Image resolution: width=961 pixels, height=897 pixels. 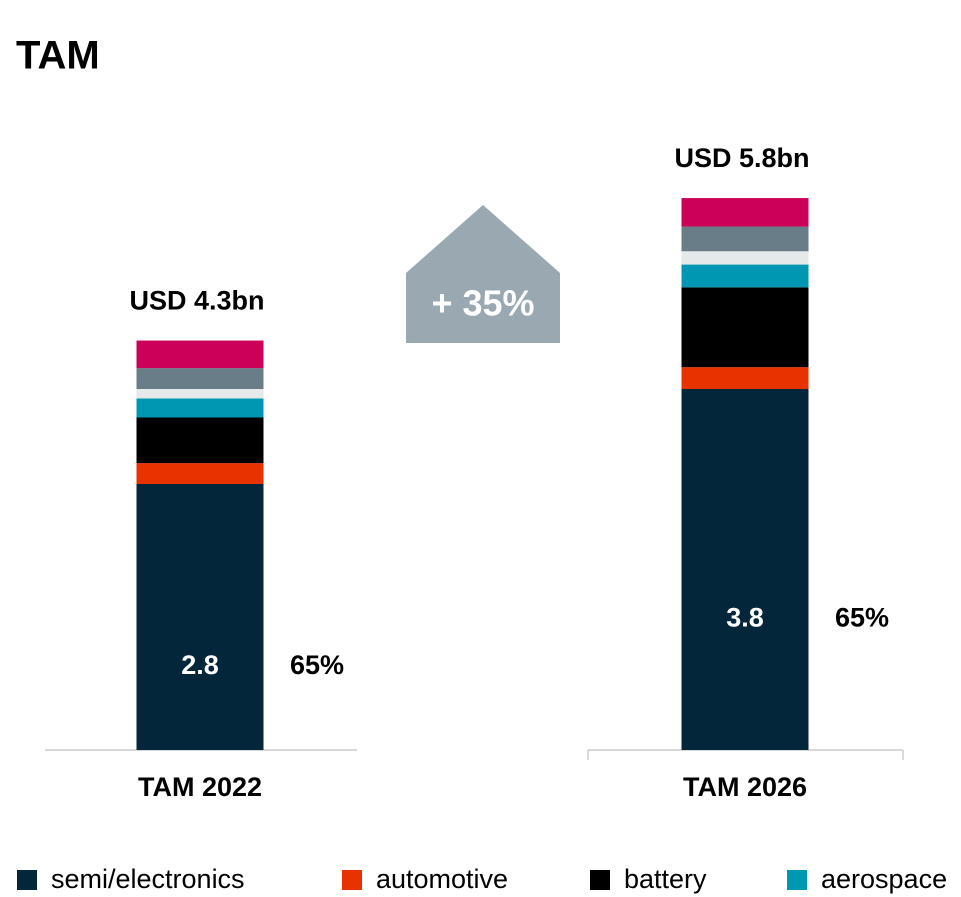 What do you see at coordinates (745, 787) in the screenshot?
I see `x-tick-label: TAM 2026` at bounding box center [745, 787].